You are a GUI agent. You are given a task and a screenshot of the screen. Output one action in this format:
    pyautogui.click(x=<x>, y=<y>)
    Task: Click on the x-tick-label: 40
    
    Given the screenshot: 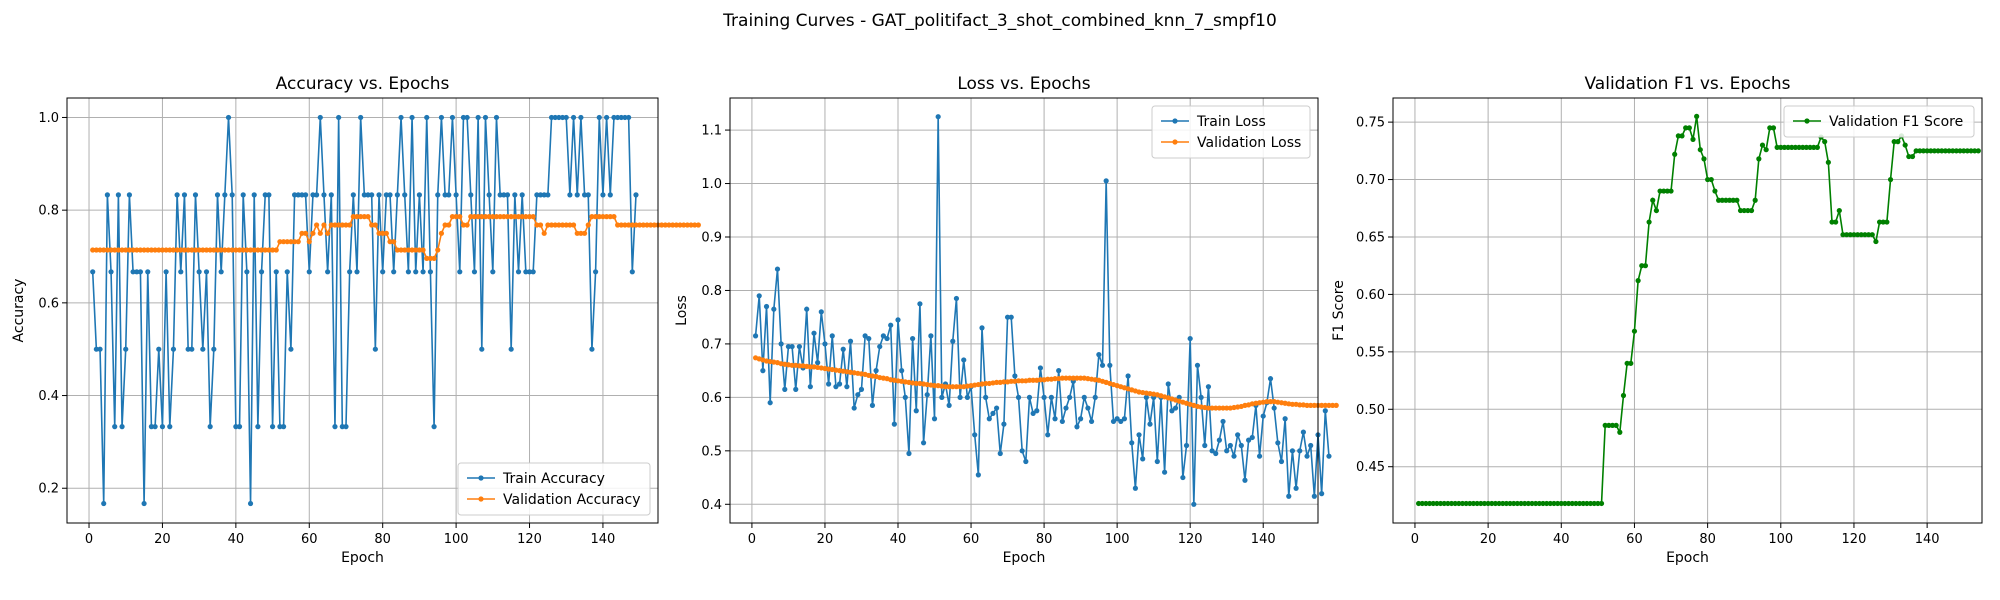 What is the action you would take?
    pyautogui.click(x=1561, y=539)
    